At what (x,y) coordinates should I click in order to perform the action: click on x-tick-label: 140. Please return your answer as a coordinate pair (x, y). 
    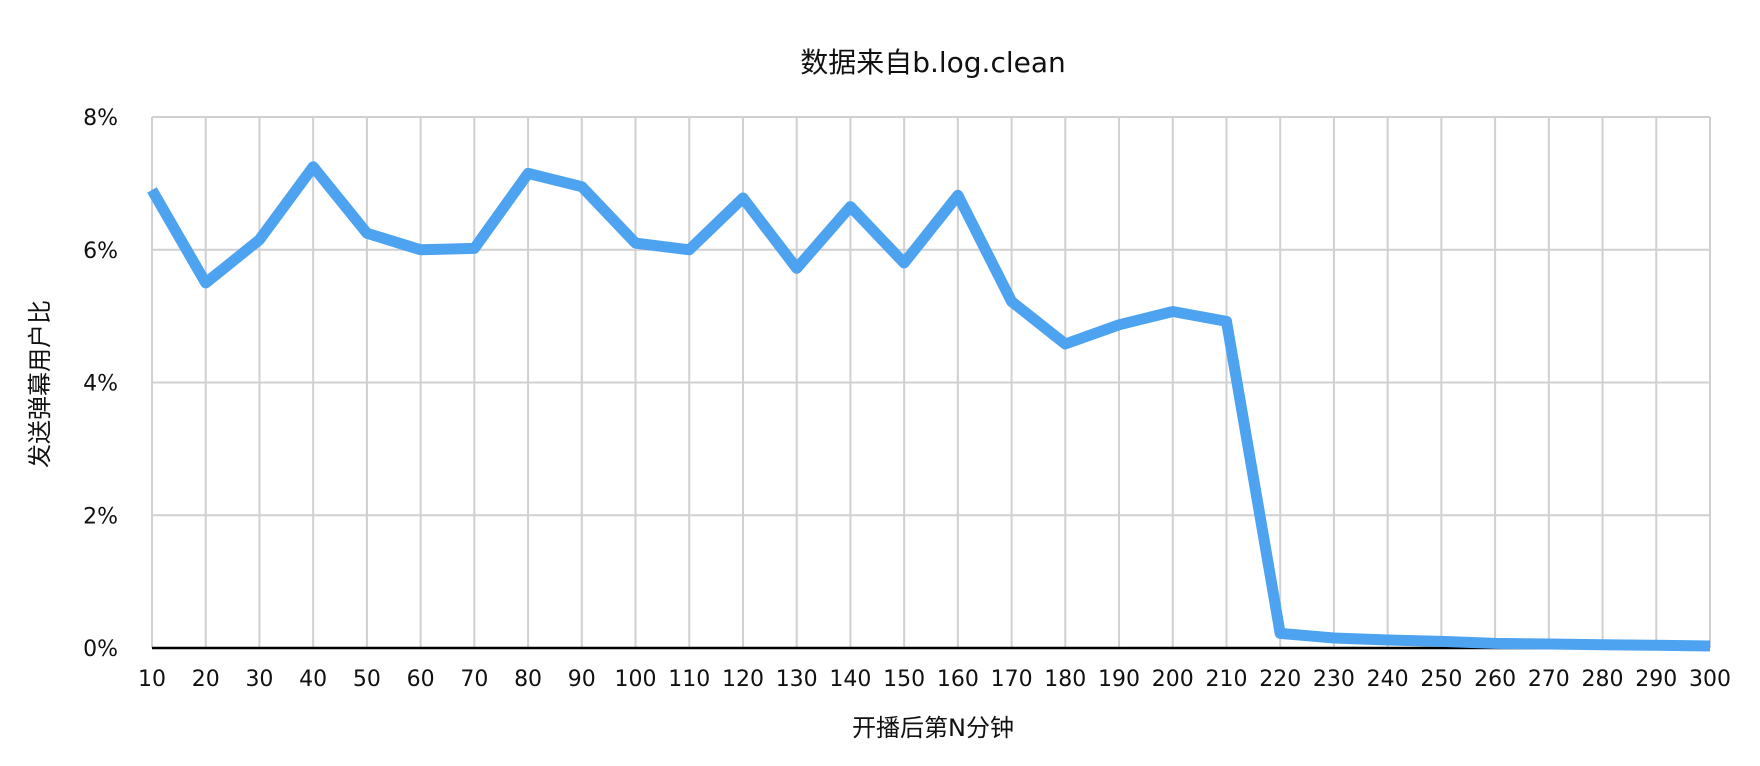
    Looking at the image, I should click on (850, 679).